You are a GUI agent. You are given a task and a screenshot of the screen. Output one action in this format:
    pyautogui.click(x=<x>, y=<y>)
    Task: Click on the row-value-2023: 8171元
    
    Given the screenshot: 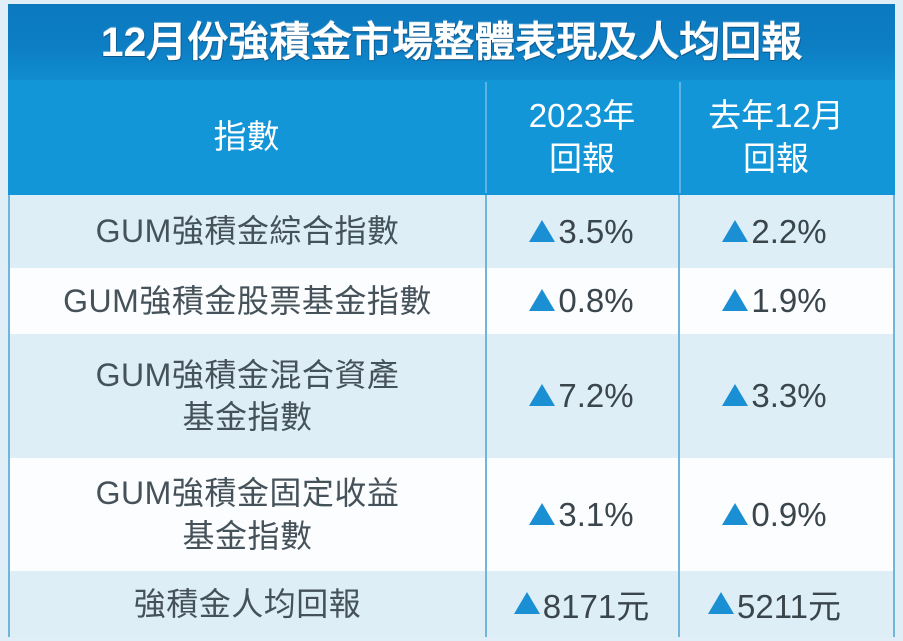 What is the action you would take?
    pyautogui.click(x=581, y=604)
    